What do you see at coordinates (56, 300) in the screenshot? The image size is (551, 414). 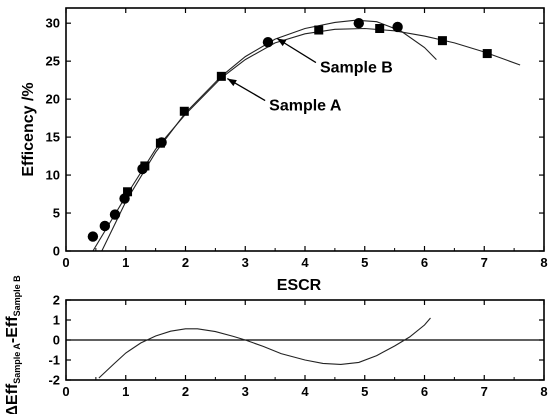 I see `y-tick-label: 2` at bounding box center [56, 300].